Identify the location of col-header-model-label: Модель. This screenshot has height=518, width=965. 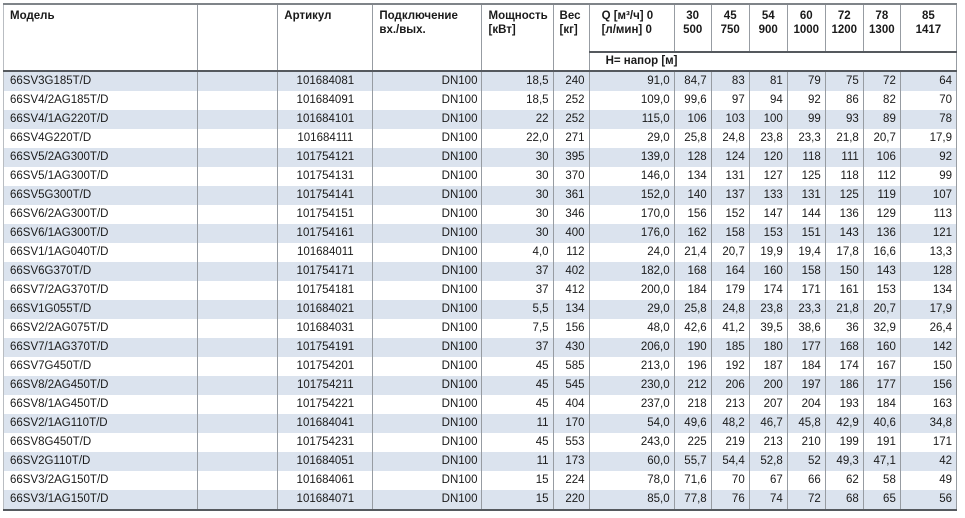
(32, 16).